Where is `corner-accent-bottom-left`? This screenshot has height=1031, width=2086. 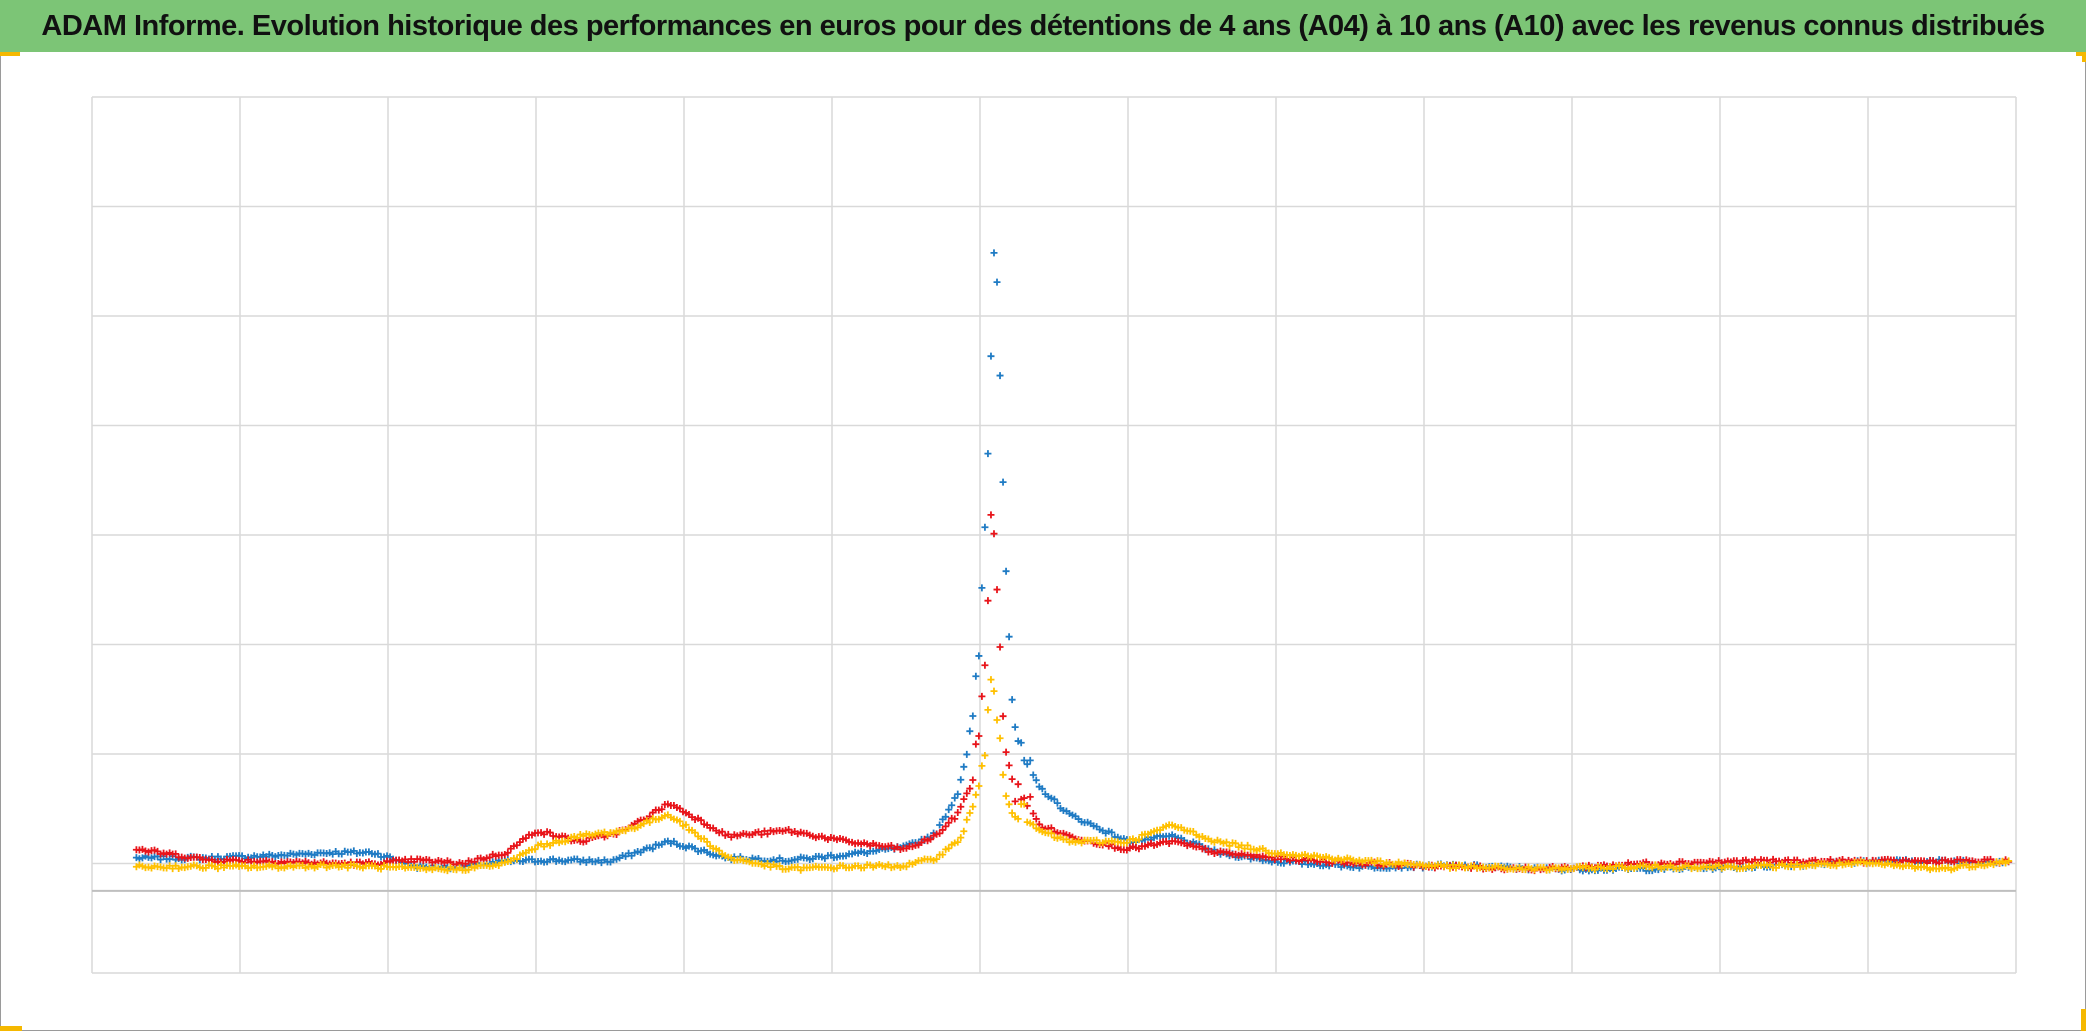 corner-accent-bottom-left is located at coordinates (11, 1028).